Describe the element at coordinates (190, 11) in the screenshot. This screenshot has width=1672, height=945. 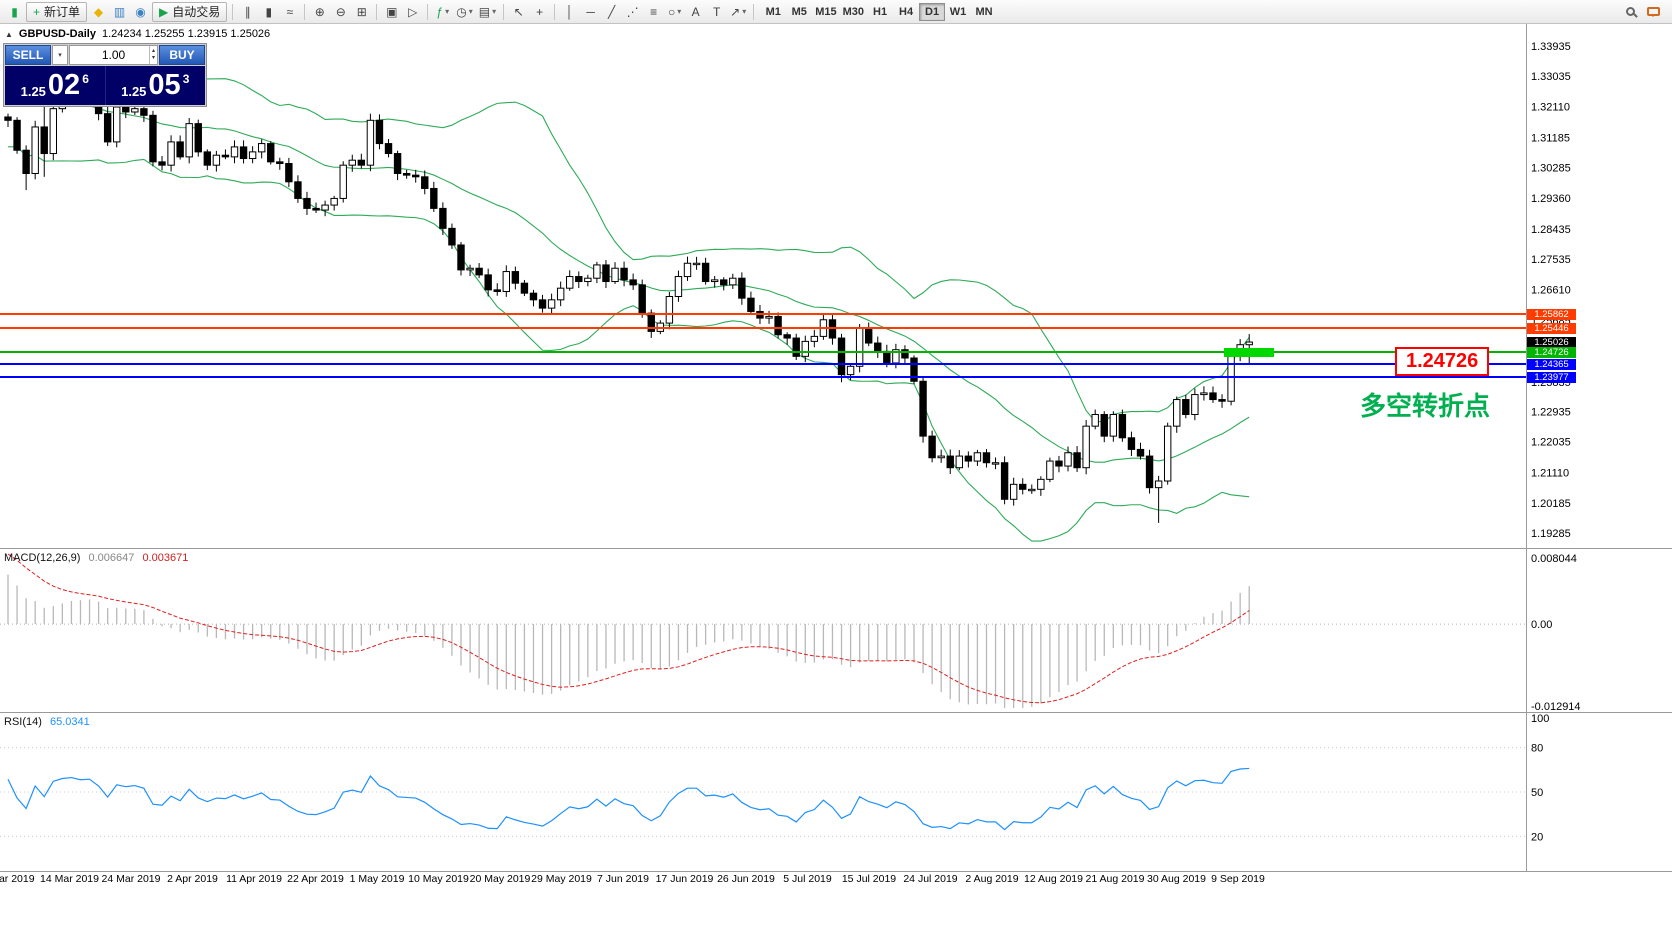
I see `autotrade-button: ▶ 自动交易` at that location.